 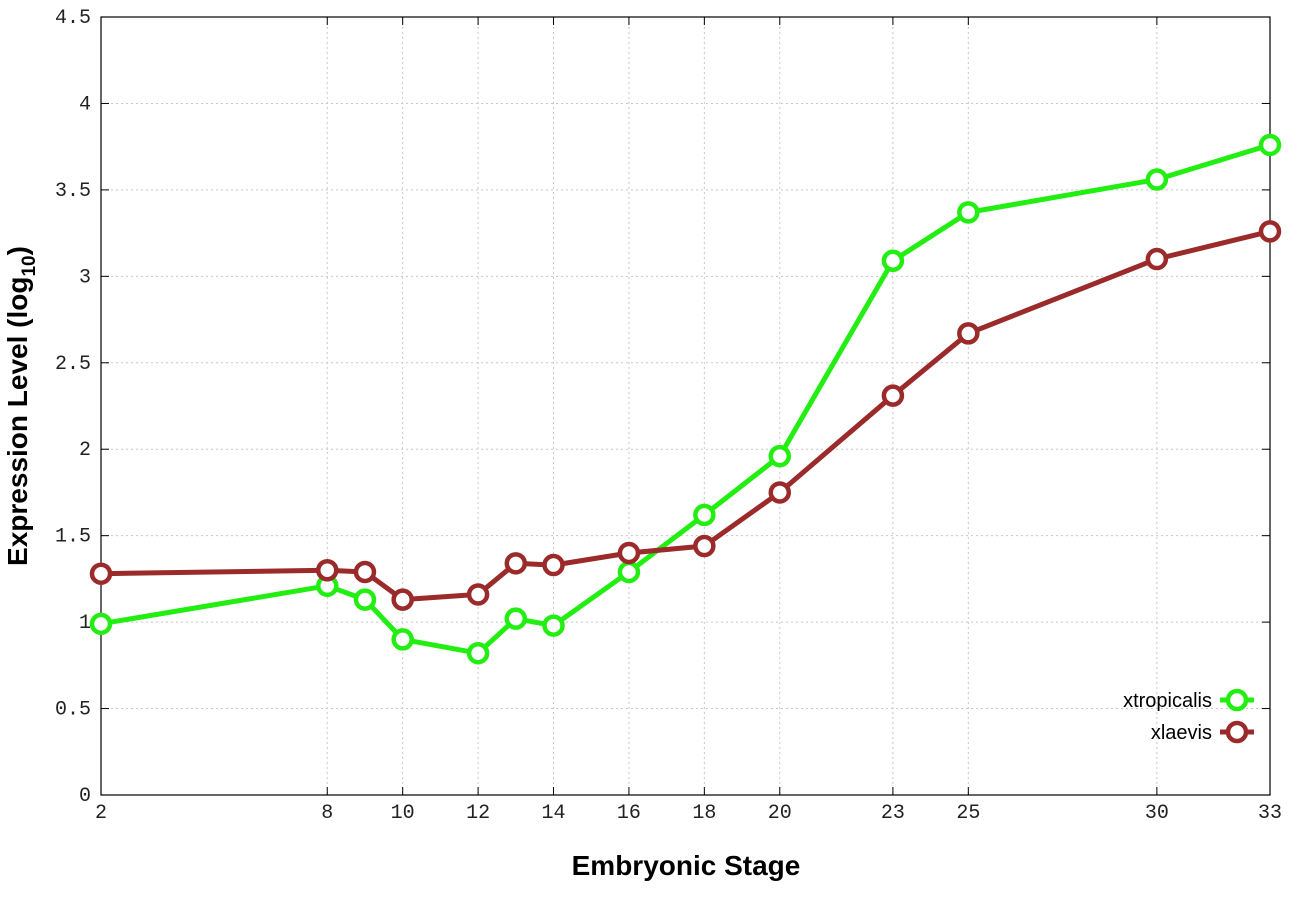 I want to click on y-tick-label: 4, so click(x=85, y=104).